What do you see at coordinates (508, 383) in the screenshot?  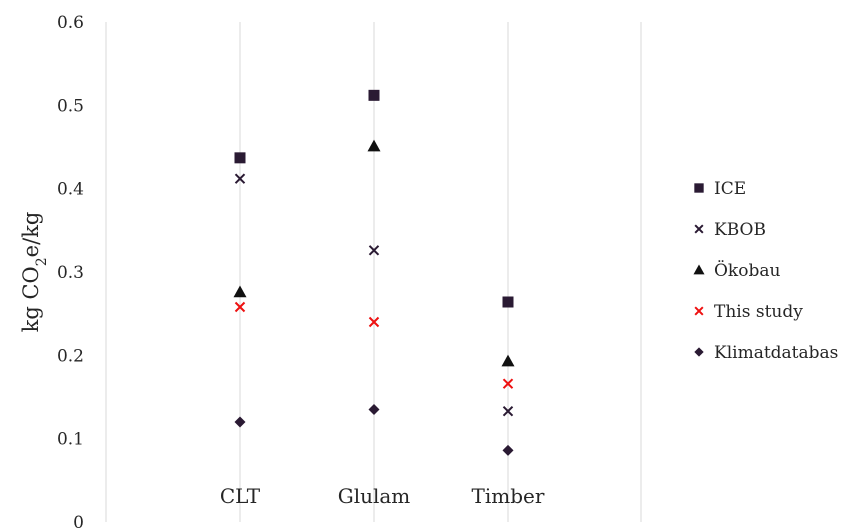 I see `point-this-study-timber` at bounding box center [508, 383].